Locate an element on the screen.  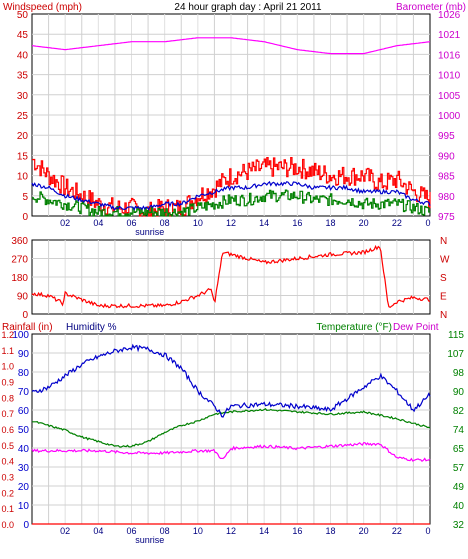
panel-1-x-tick-label: 06 is located at coordinates (131, 223).